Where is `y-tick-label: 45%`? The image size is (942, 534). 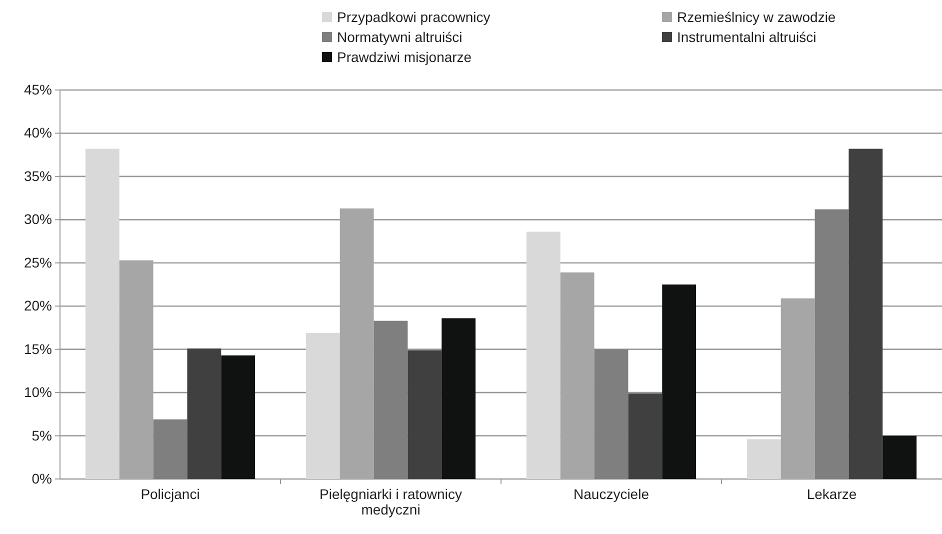
y-tick-label: 45% is located at coordinates (38, 89).